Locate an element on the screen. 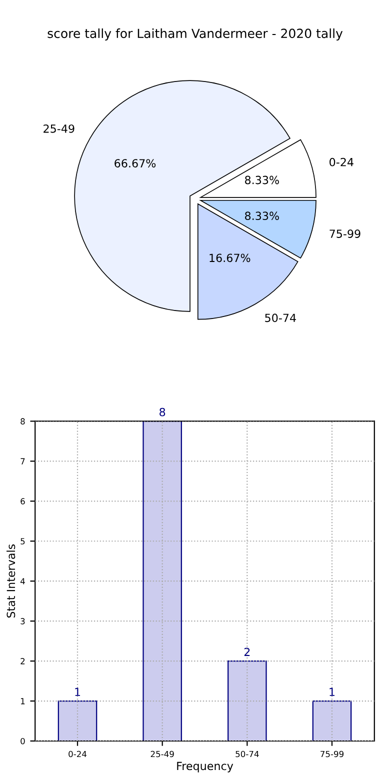  y-tick-label: 7 is located at coordinates (22, 461).